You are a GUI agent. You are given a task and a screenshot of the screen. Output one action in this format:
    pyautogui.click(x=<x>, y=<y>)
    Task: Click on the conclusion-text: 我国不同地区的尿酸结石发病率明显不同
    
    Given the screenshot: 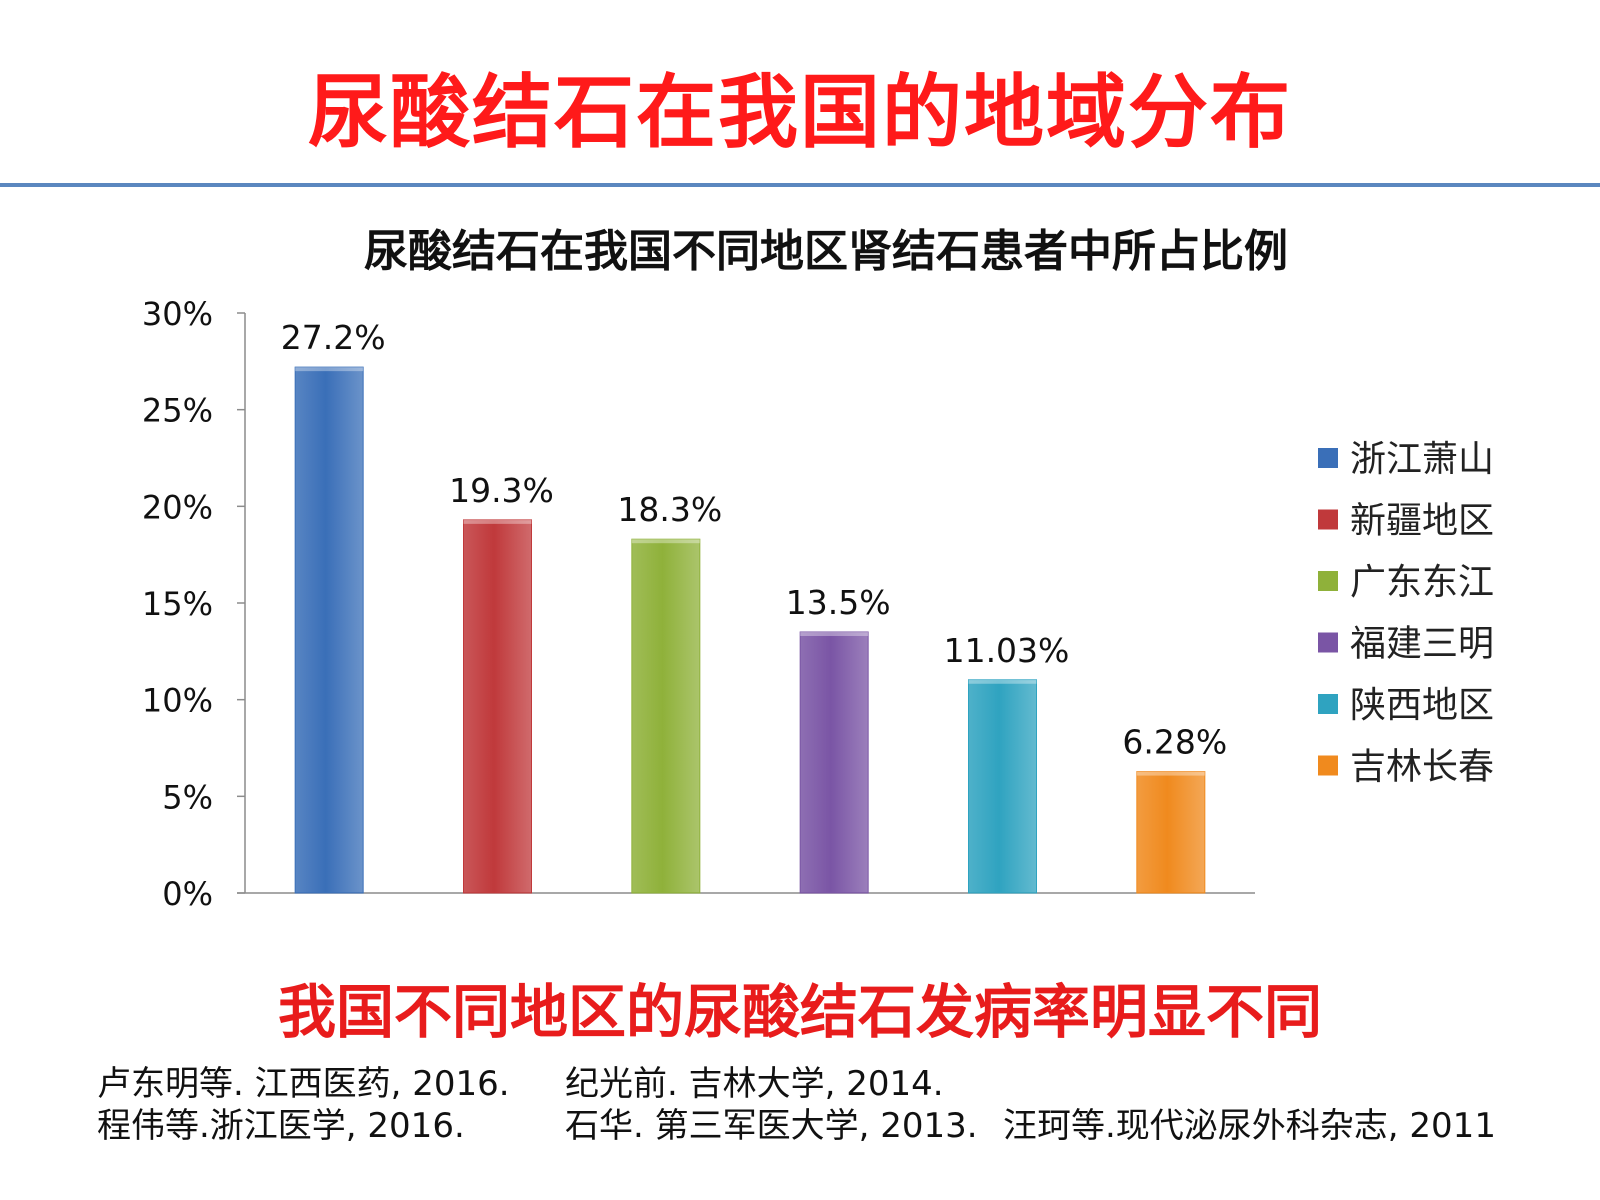 What is the action you would take?
    pyautogui.click(x=799, y=1012)
    